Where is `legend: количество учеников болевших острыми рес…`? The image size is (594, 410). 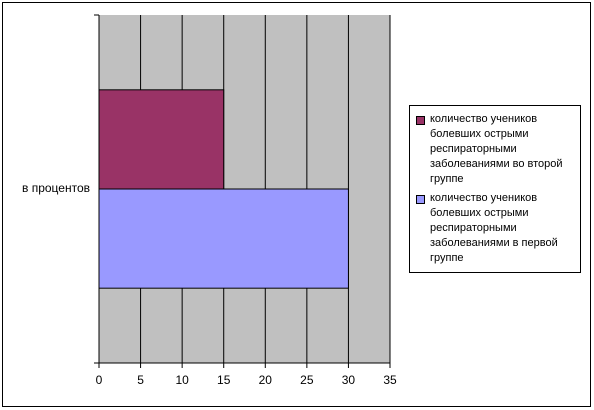 legend: количество учеников болевших острыми рес… is located at coordinates (495, 189).